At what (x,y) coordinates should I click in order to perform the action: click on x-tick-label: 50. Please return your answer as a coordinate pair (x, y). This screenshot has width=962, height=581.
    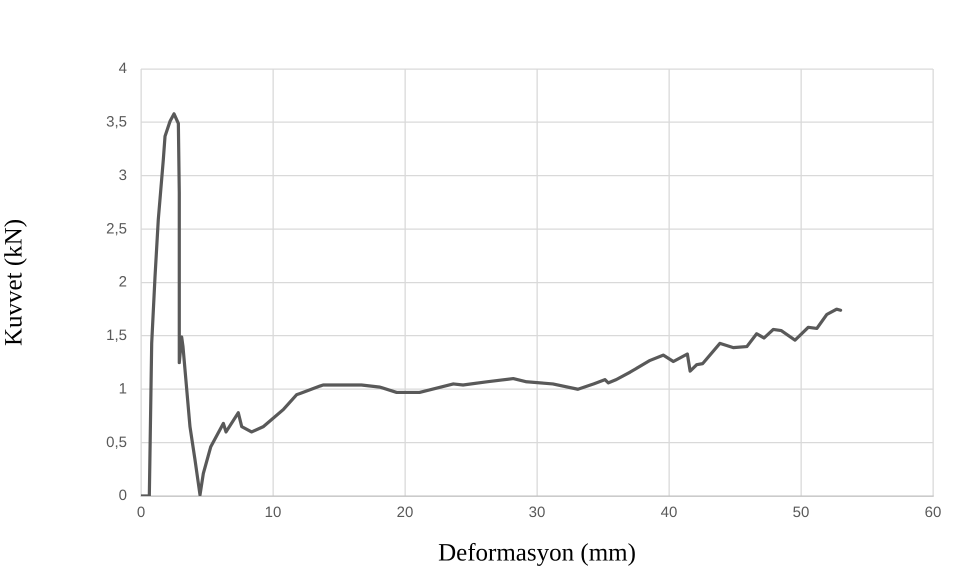
    Looking at the image, I should click on (801, 513).